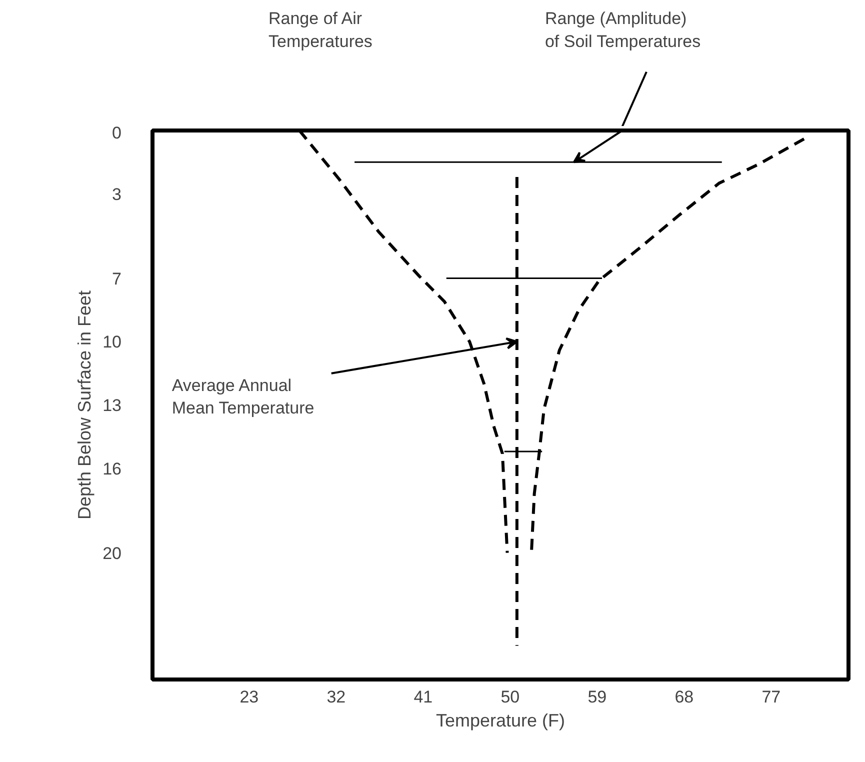  What do you see at coordinates (112, 405) in the screenshot?
I see `y-tick-label: 13` at bounding box center [112, 405].